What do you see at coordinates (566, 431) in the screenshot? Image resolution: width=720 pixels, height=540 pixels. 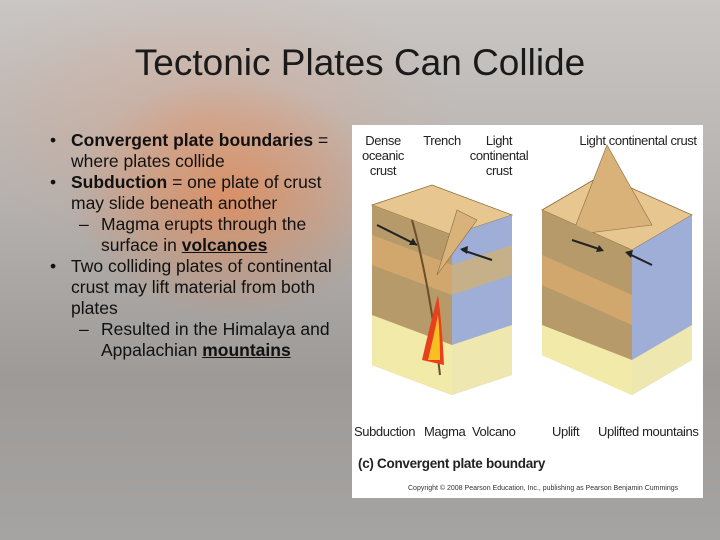 I see `figure-label: Uplift` at bounding box center [566, 431].